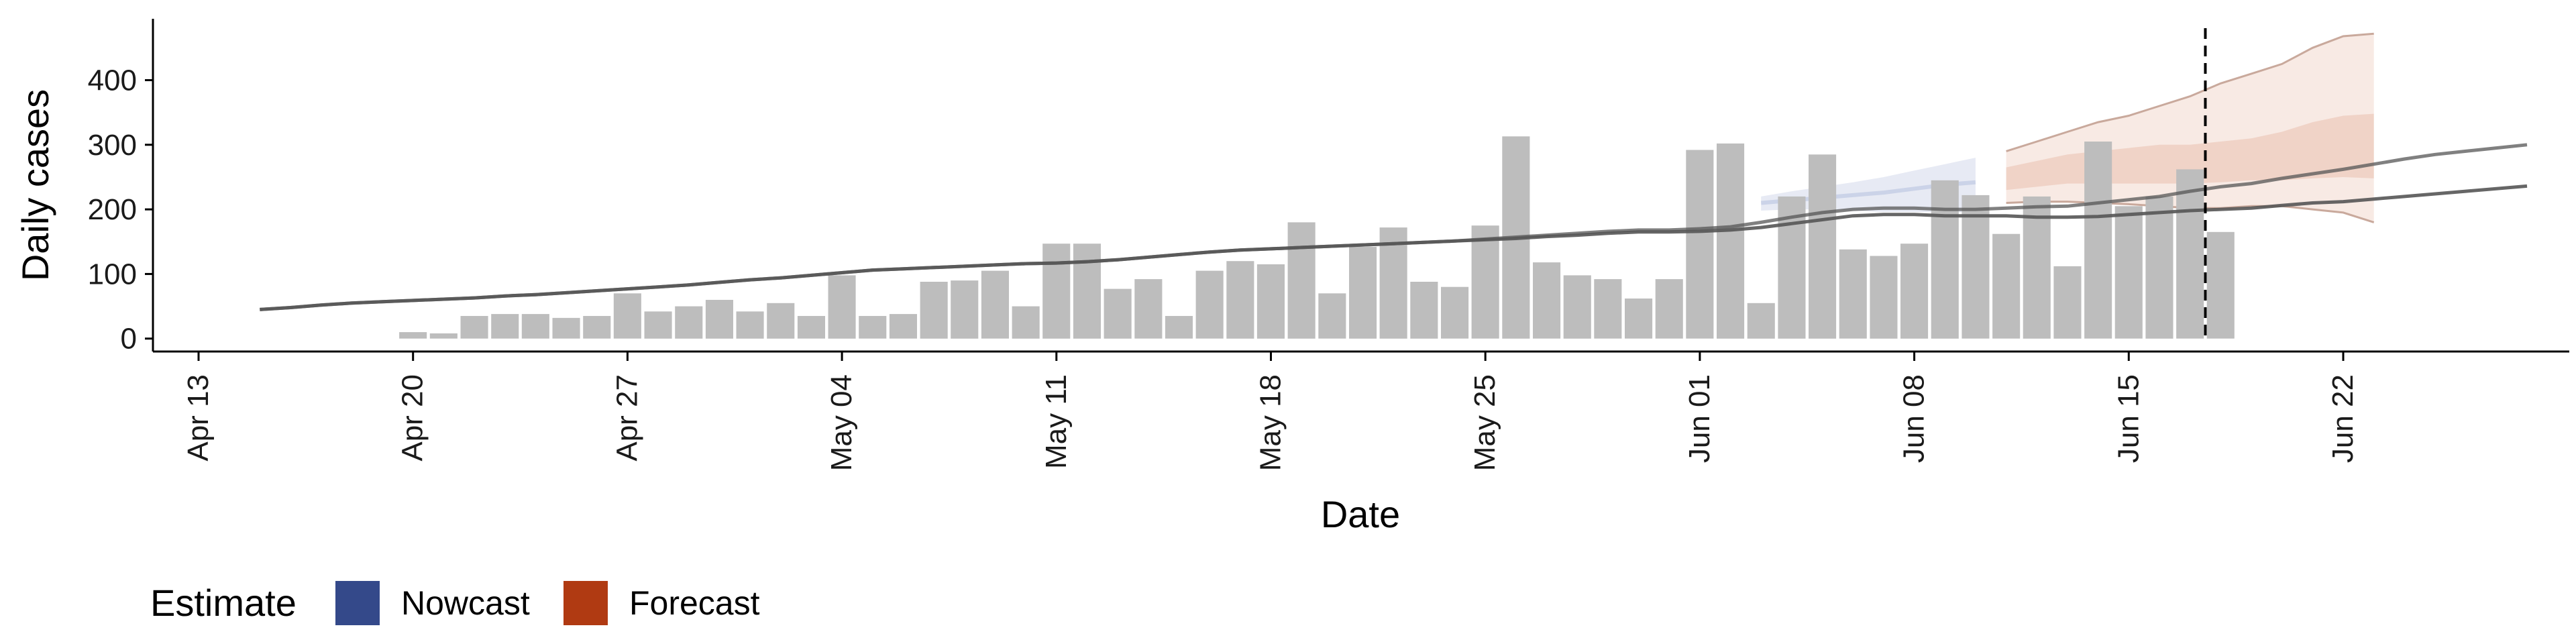  What do you see at coordinates (35, 185) in the screenshot?
I see `y-axis-title: Daily cases` at bounding box center [35, 185].